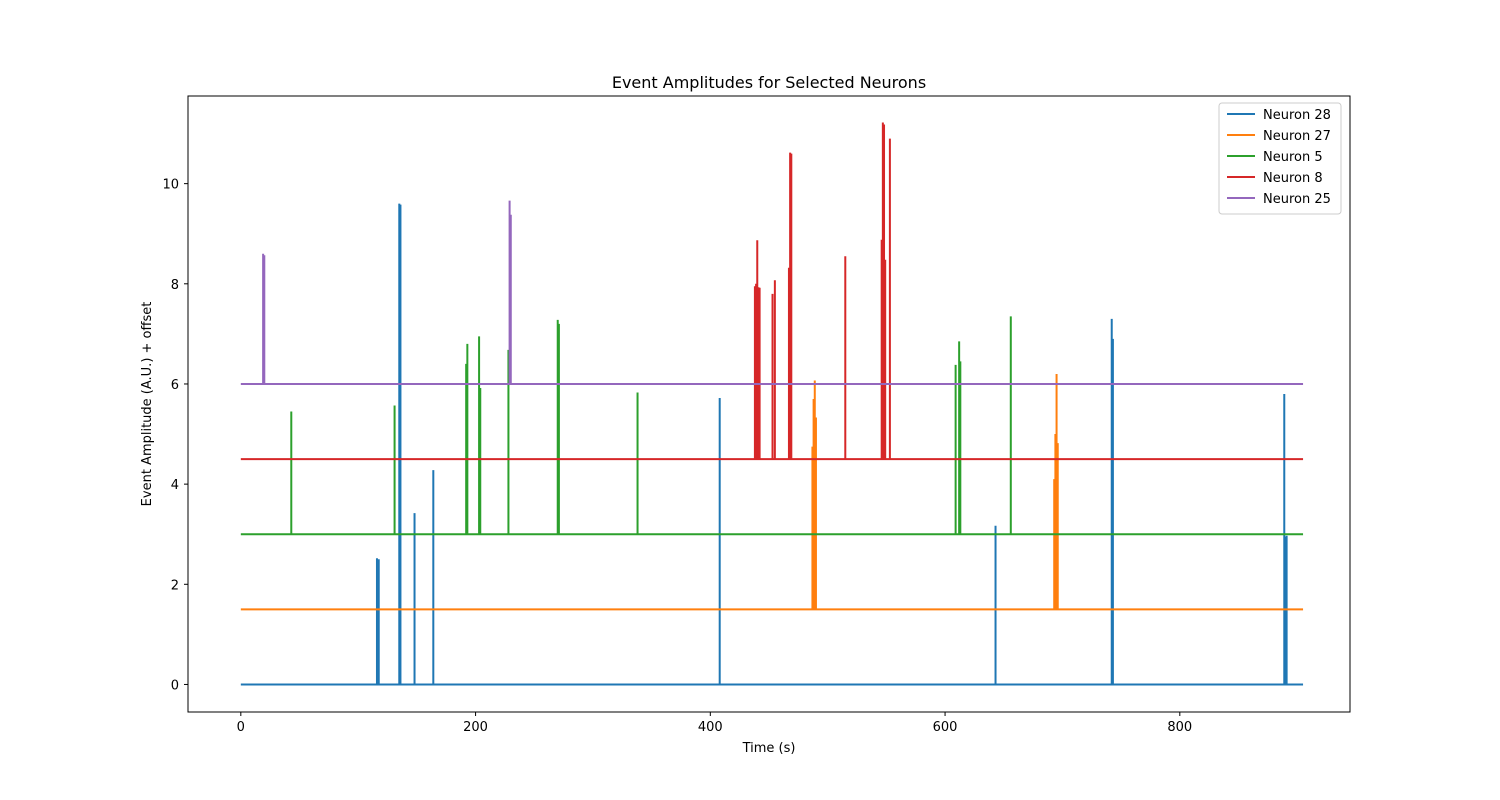 The width and height of the screenshot is (1500, 800). I want to click on y-tick-label: 2, so click(175, 585).